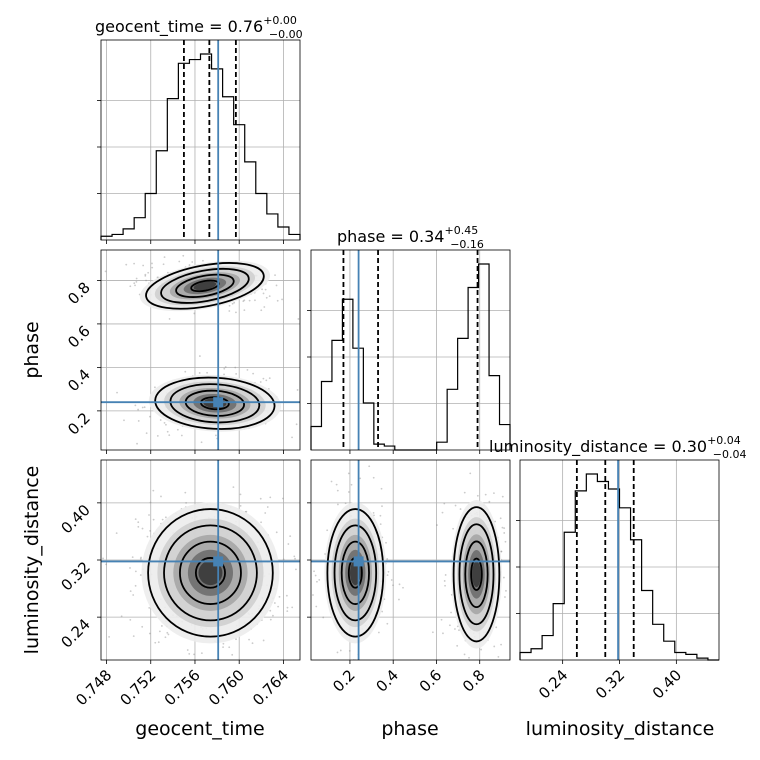  I want to click on density-level, so click(210, 573).